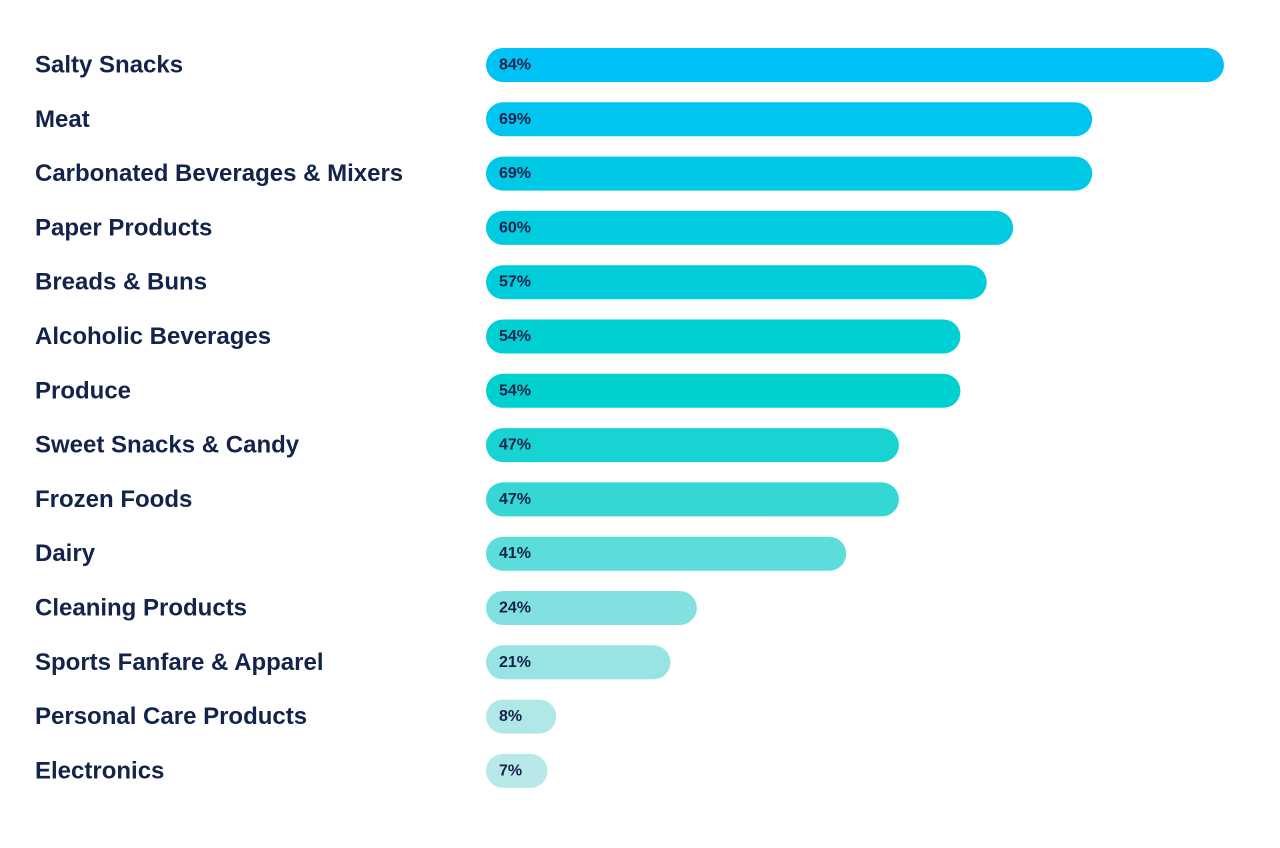 Image resolution: width=1280 pixels, height=848 pixels. I want to click on value-label: 7%, so click(510, 770).